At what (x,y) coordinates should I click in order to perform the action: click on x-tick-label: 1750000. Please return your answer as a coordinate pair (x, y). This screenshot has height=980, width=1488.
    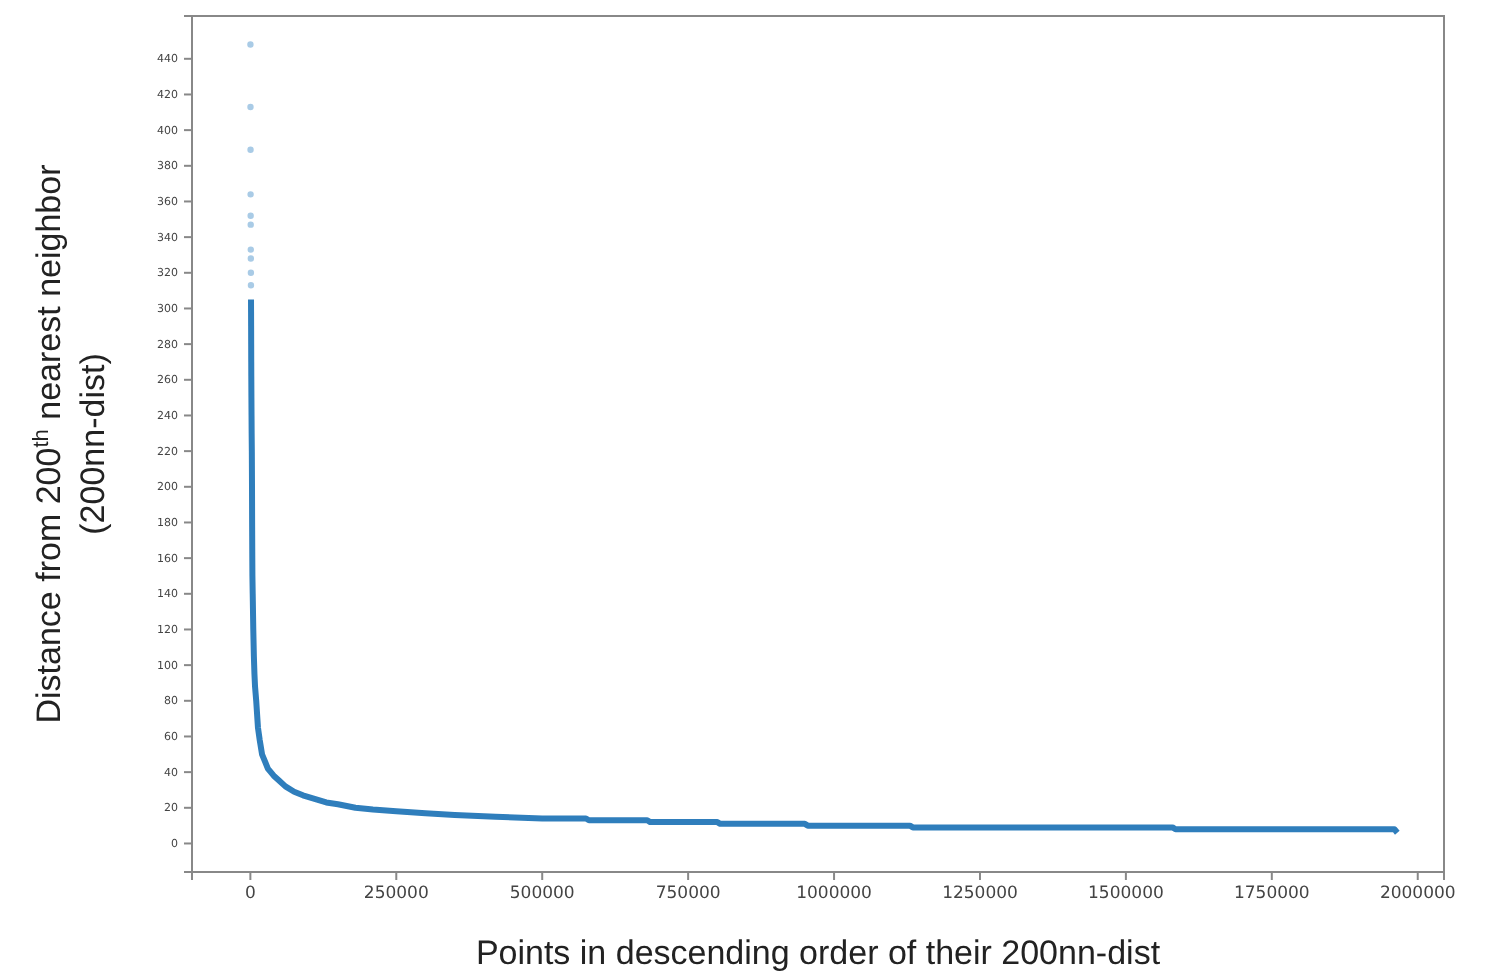
    Looking at the image, I should click on (1271, 894).